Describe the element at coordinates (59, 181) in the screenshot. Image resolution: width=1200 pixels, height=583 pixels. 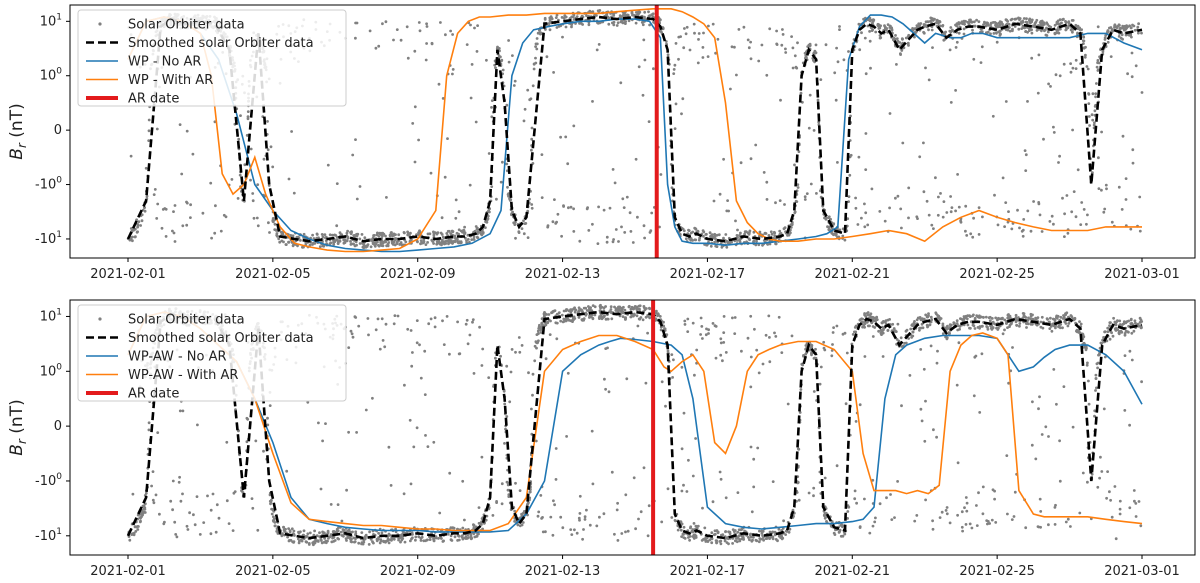
I see `y-tick-exponent: 0` at that location.